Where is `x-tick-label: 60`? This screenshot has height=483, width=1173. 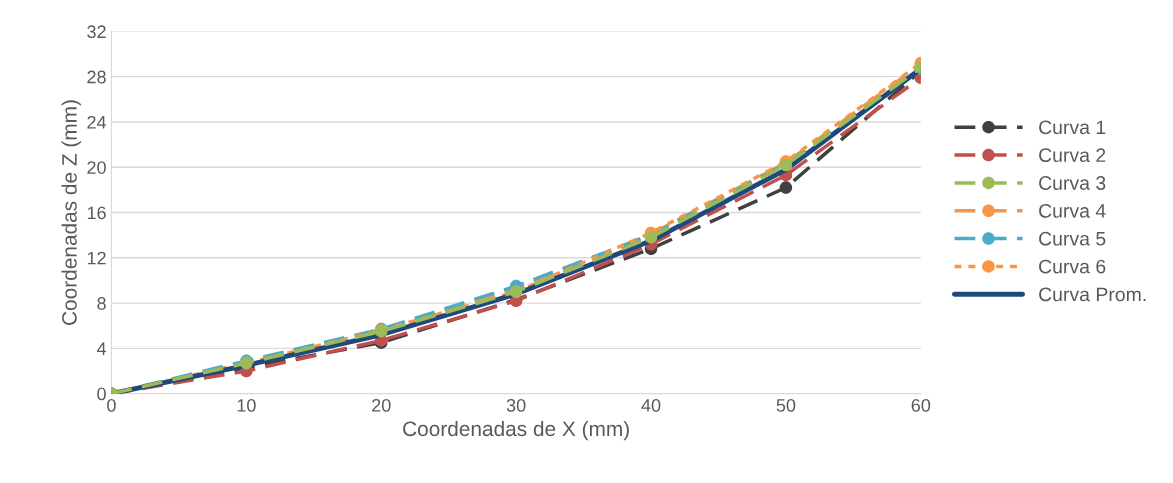
x-tick-label: 60 is located at coordinates (921, 405).